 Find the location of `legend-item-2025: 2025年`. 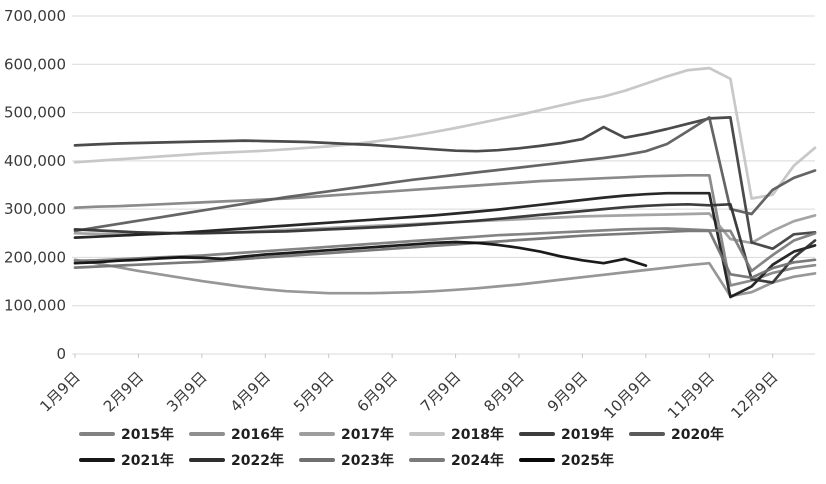

legend-item-2025: 2025年 is located at coordinates (574, 460).